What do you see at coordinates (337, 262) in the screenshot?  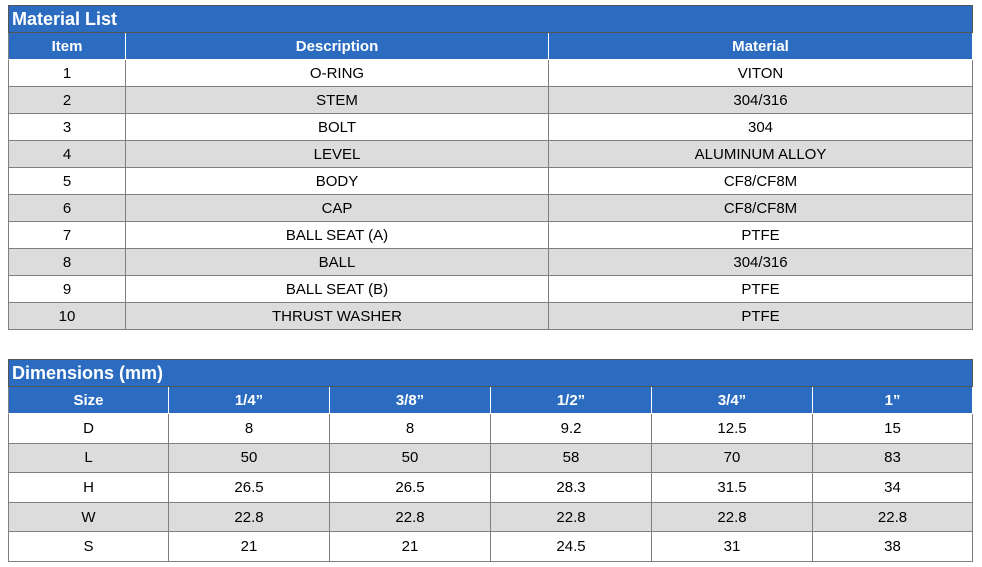 I see `table-cell: BALL` at bounding box center [337, 262].